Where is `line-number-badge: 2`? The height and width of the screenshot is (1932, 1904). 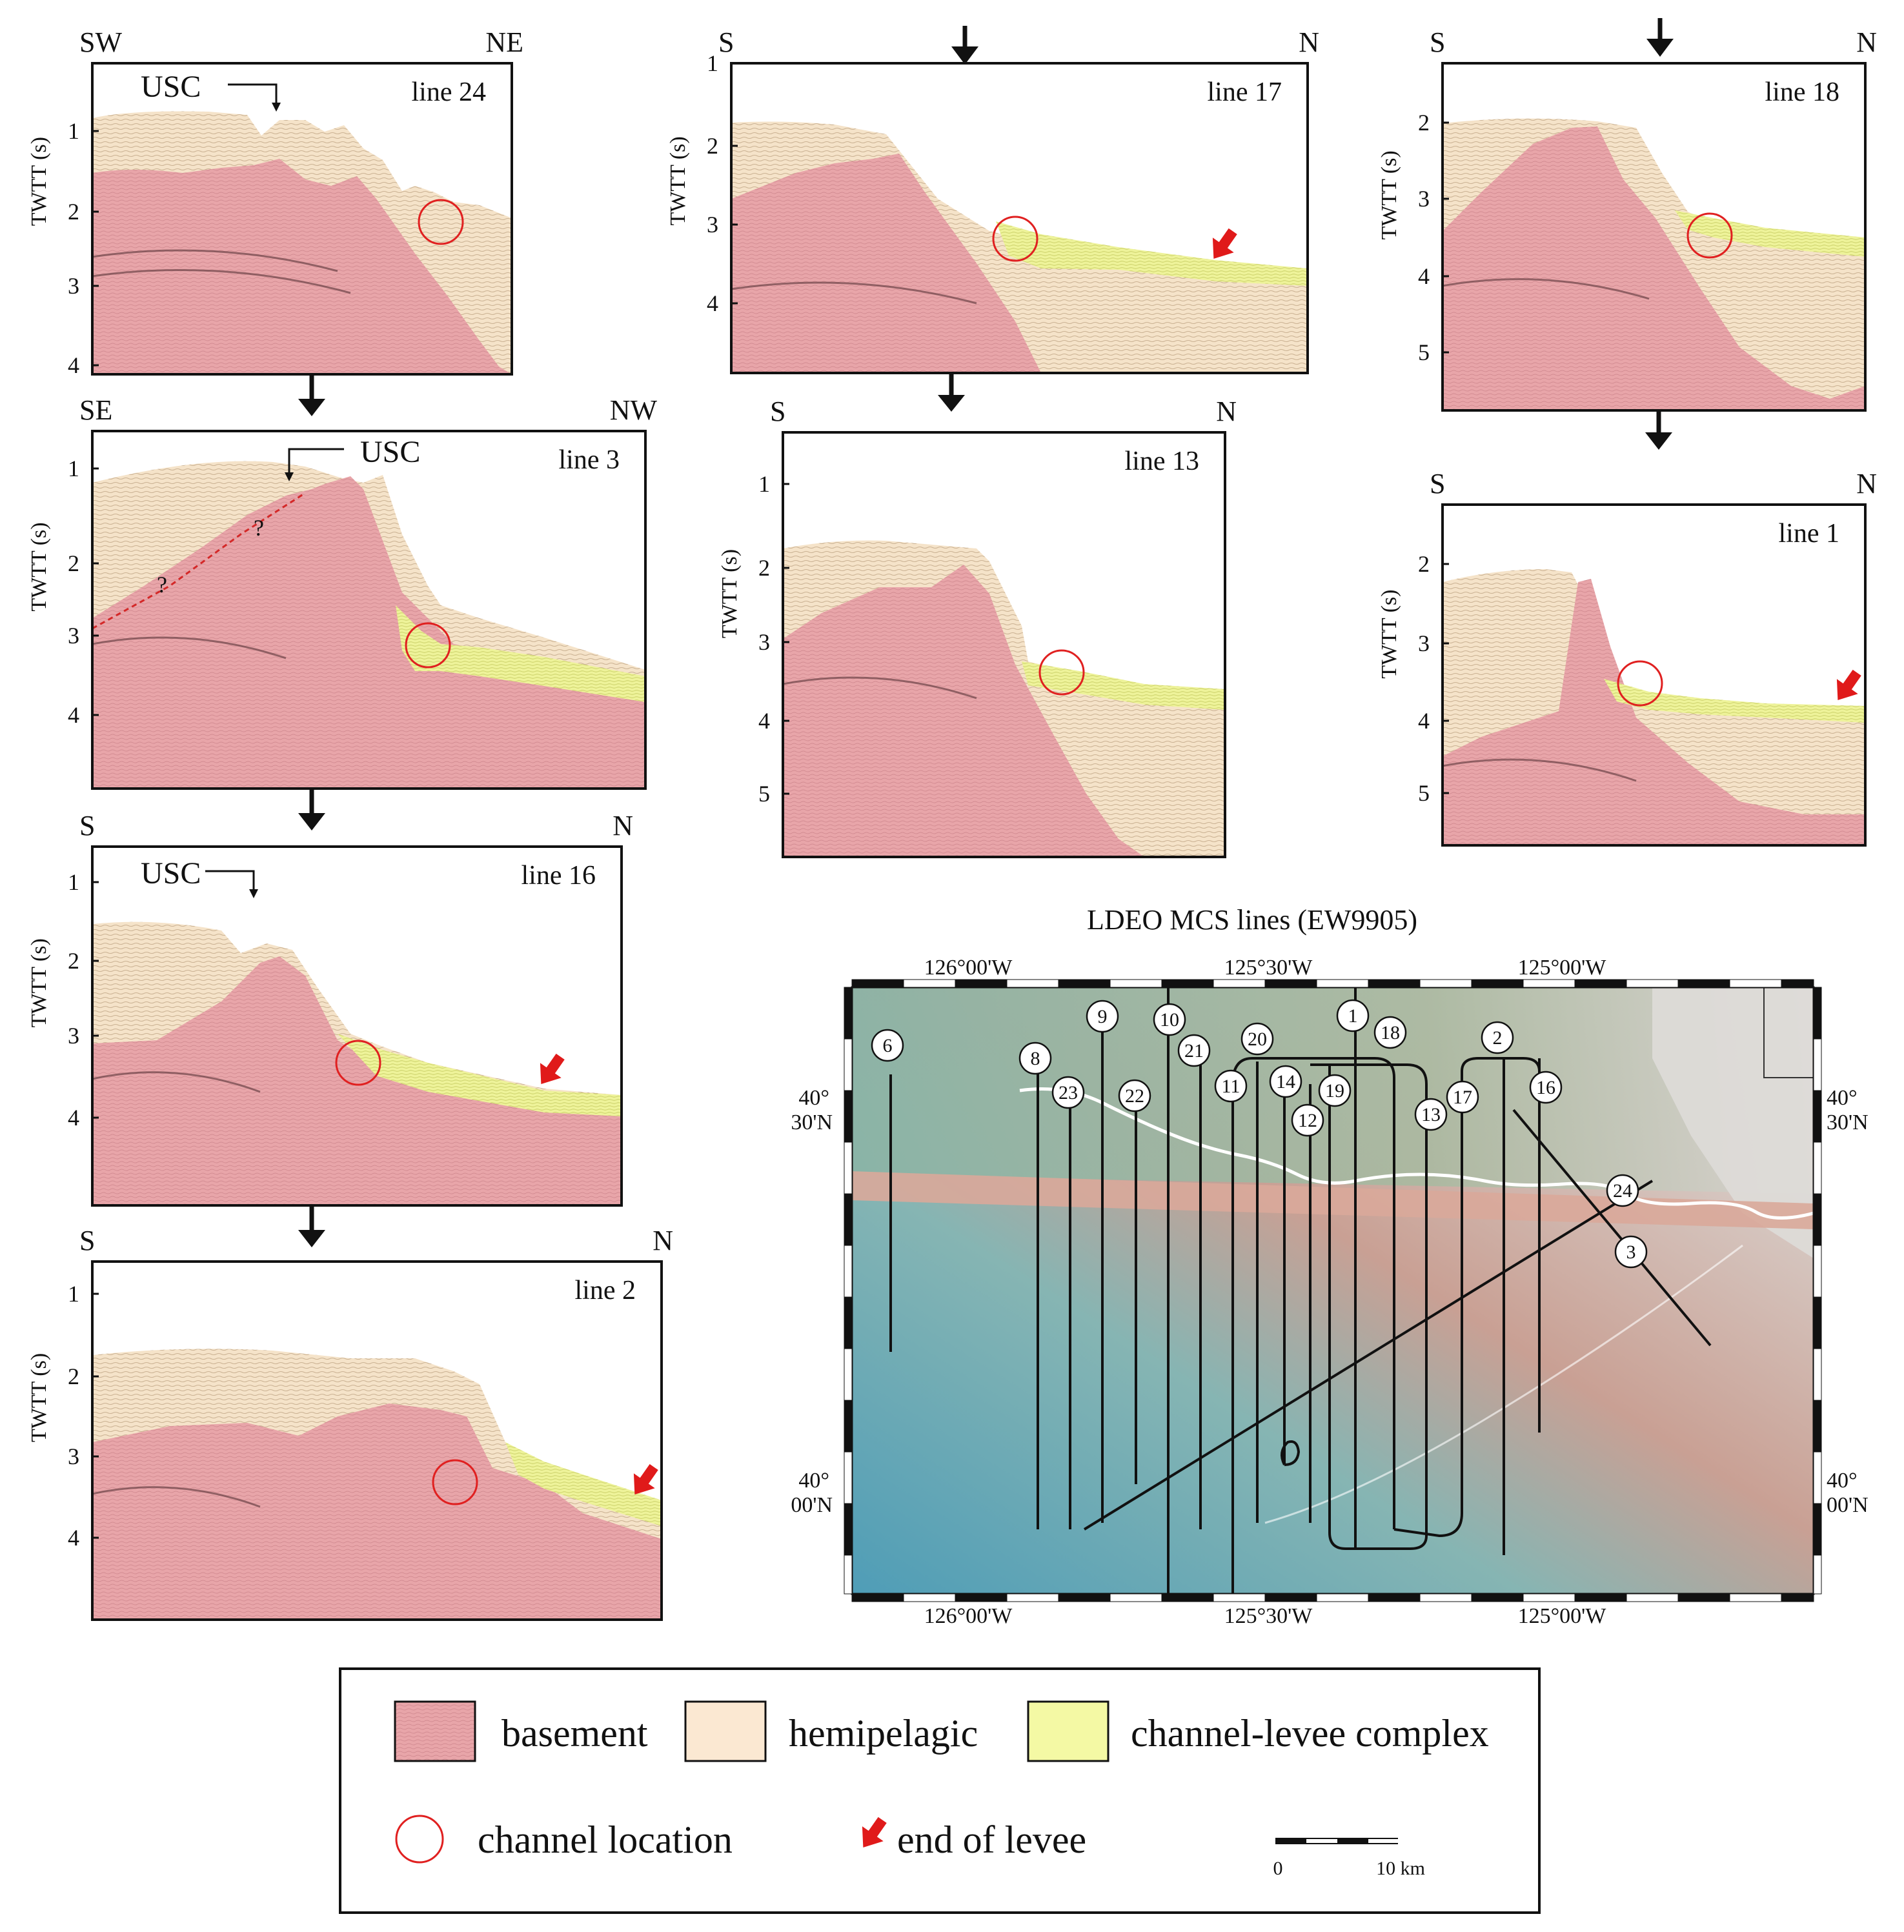
line-number-badge: 2 is located at coordinates (1498, 1037).